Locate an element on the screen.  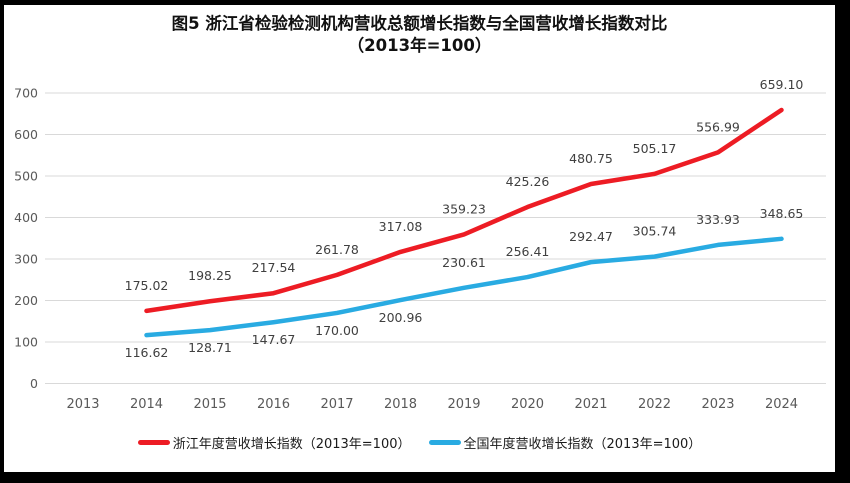
data-label: 217.54 is located at coordinates (274, 267).